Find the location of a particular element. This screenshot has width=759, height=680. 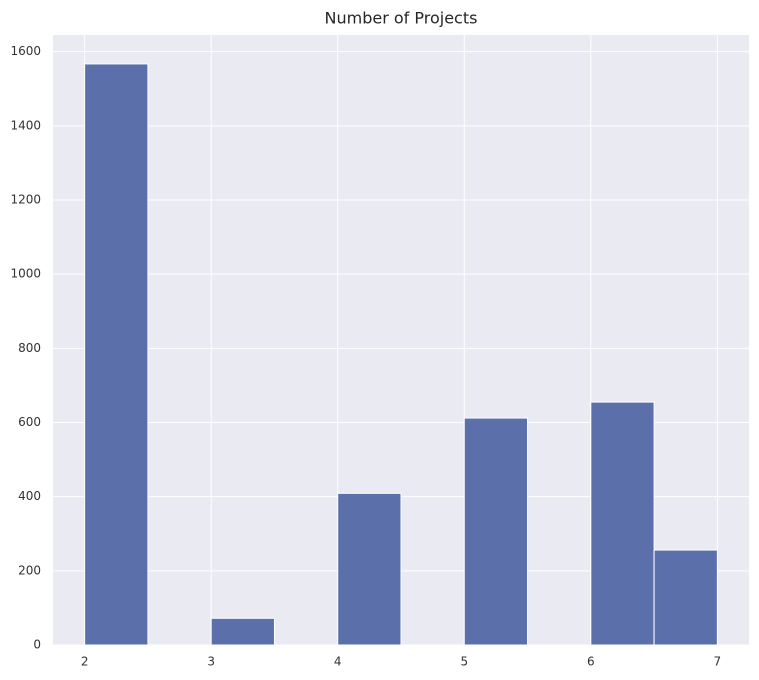

x-tick-label: 2 is located at coordinates (85, 662).